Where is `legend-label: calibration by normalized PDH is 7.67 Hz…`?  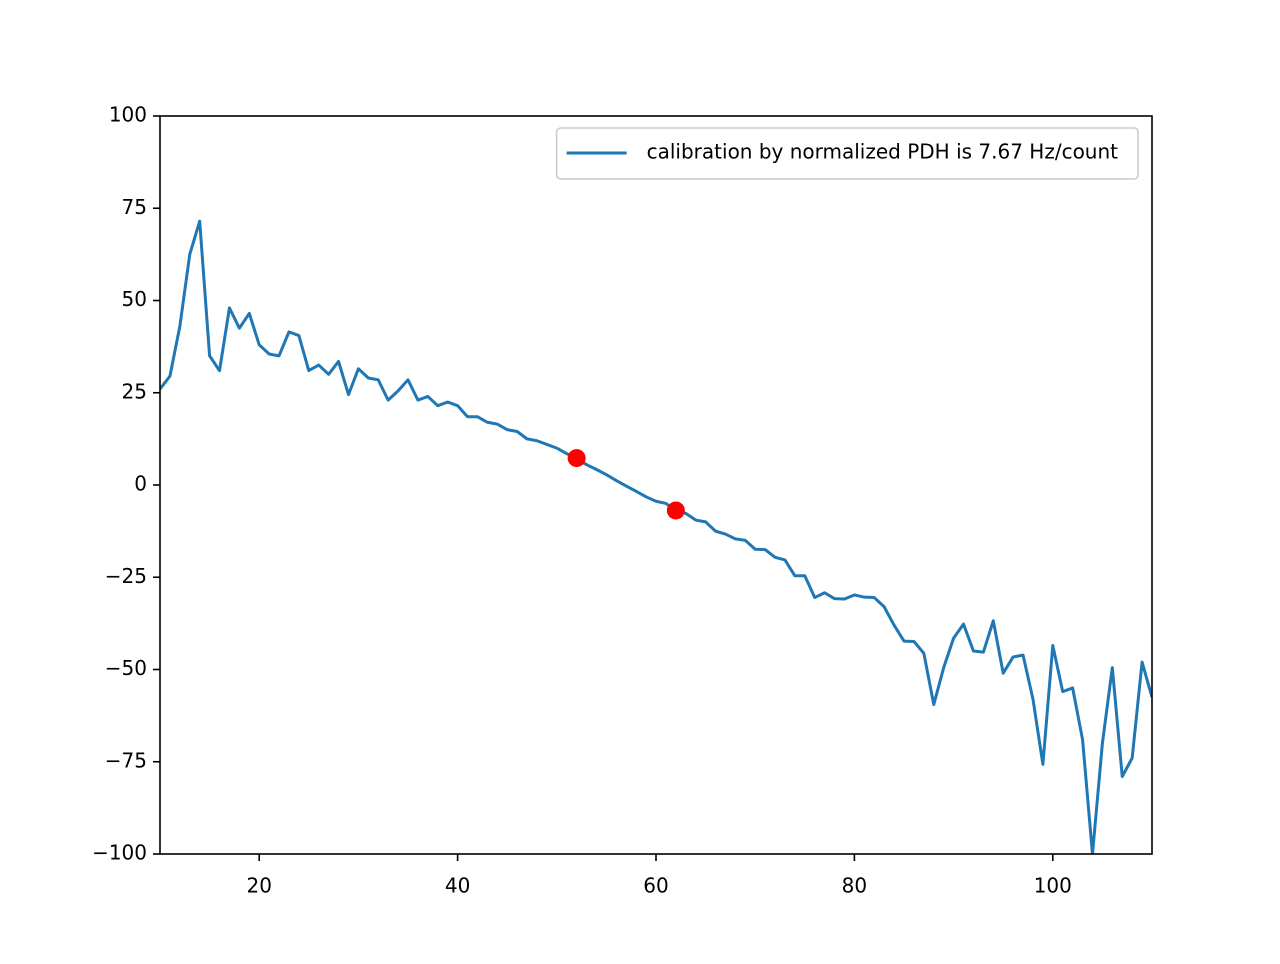 legend-label: calibration by normalized PDH is 7.67 Hz… is located at coordinates (883, 152).